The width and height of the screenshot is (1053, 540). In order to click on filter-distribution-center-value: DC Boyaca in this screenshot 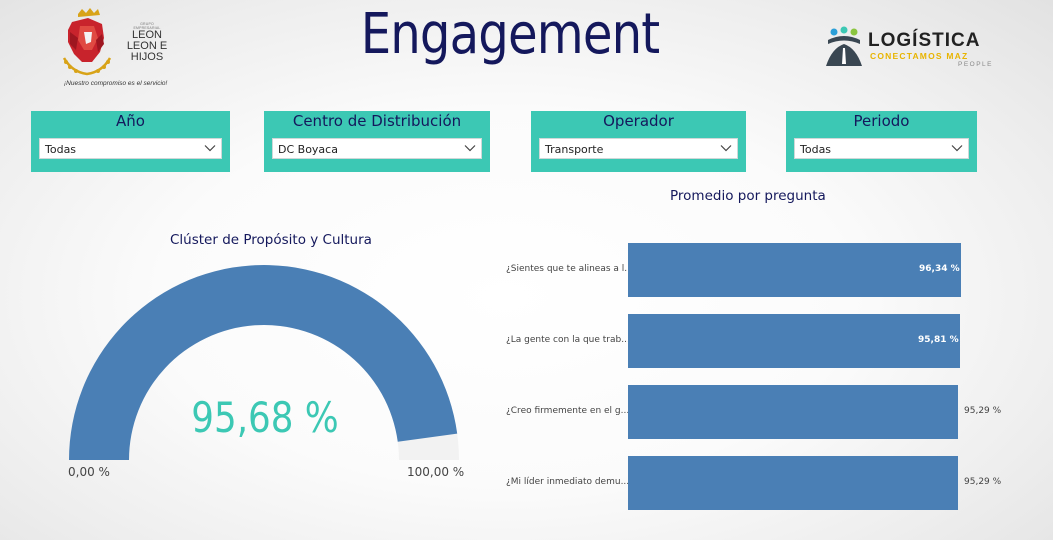, I will do `click(308, 149)`.